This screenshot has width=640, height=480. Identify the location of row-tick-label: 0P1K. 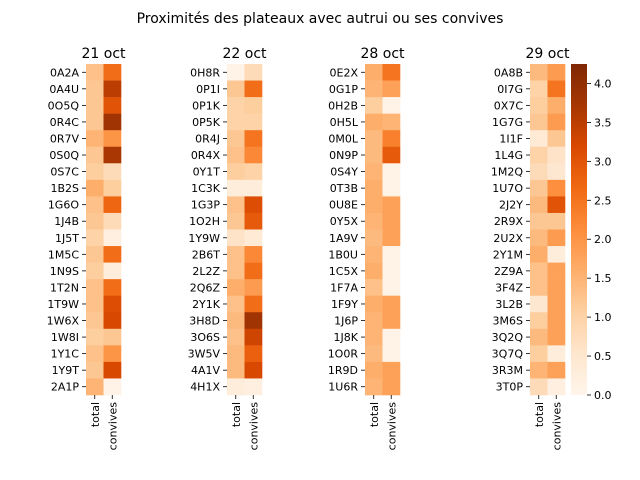
(206, 105).